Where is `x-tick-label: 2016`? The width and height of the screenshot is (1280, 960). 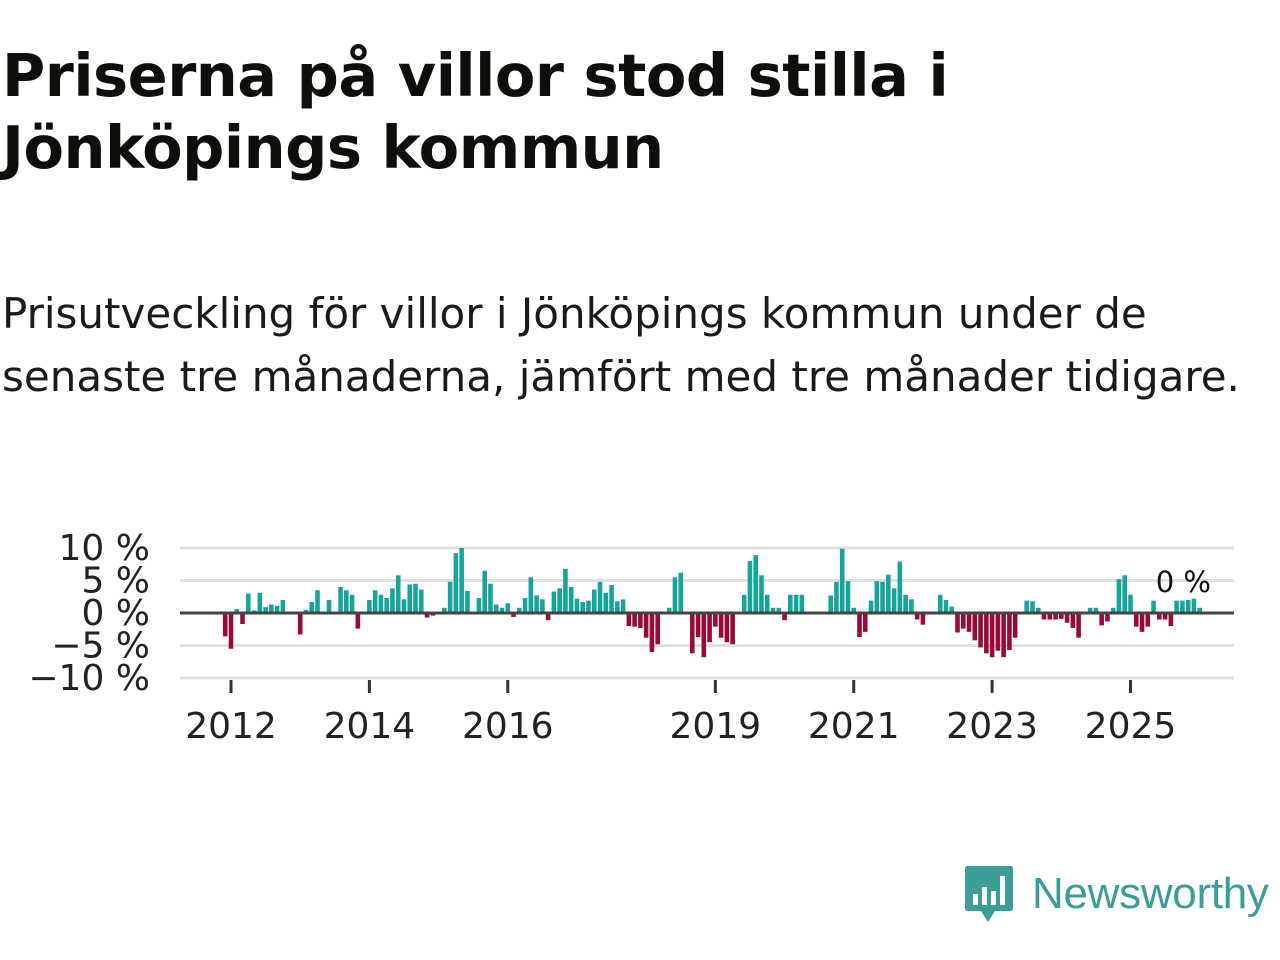
x-tick-label: 2016 is located at coordinates (508, 726).